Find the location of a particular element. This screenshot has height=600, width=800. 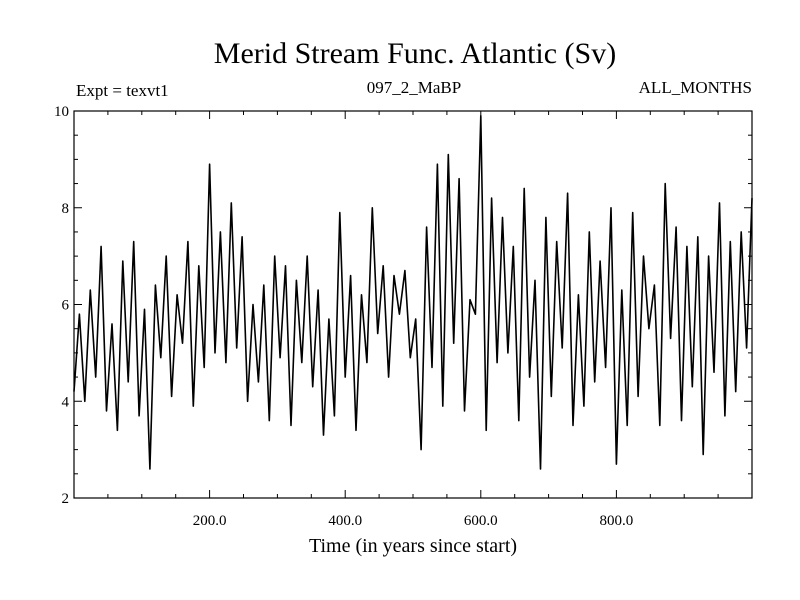

y-tick-label: 4 is located at coordinates (66, 402).